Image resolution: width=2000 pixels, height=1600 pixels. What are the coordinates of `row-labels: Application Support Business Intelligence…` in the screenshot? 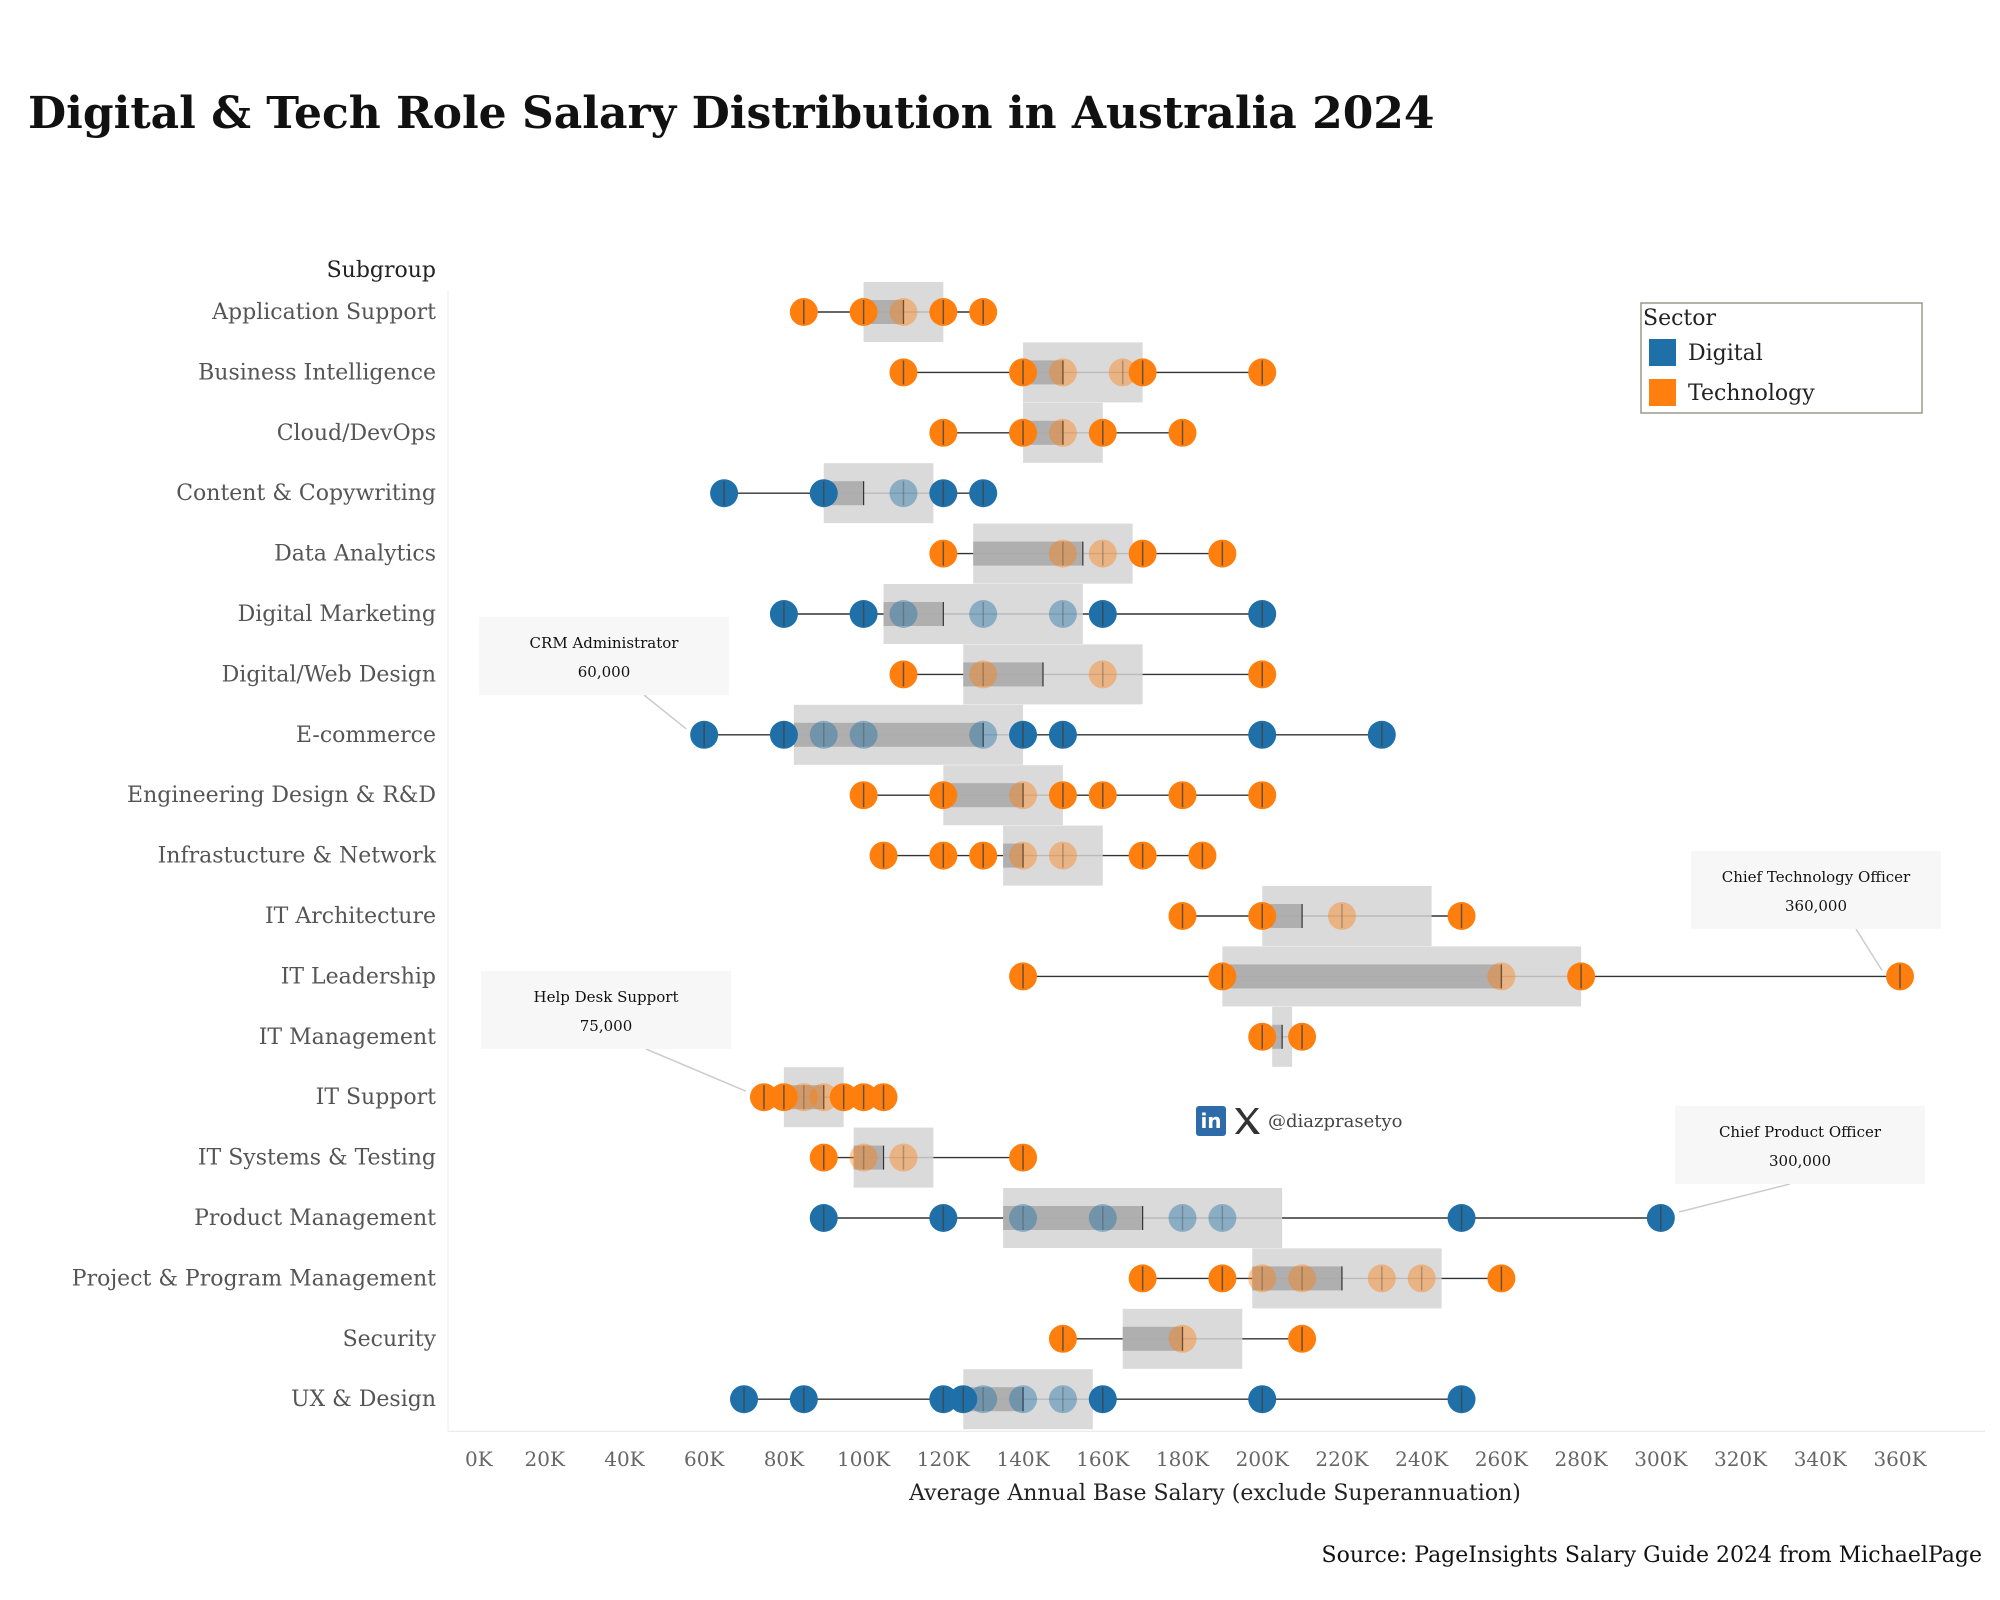 It's located at (254, 856).